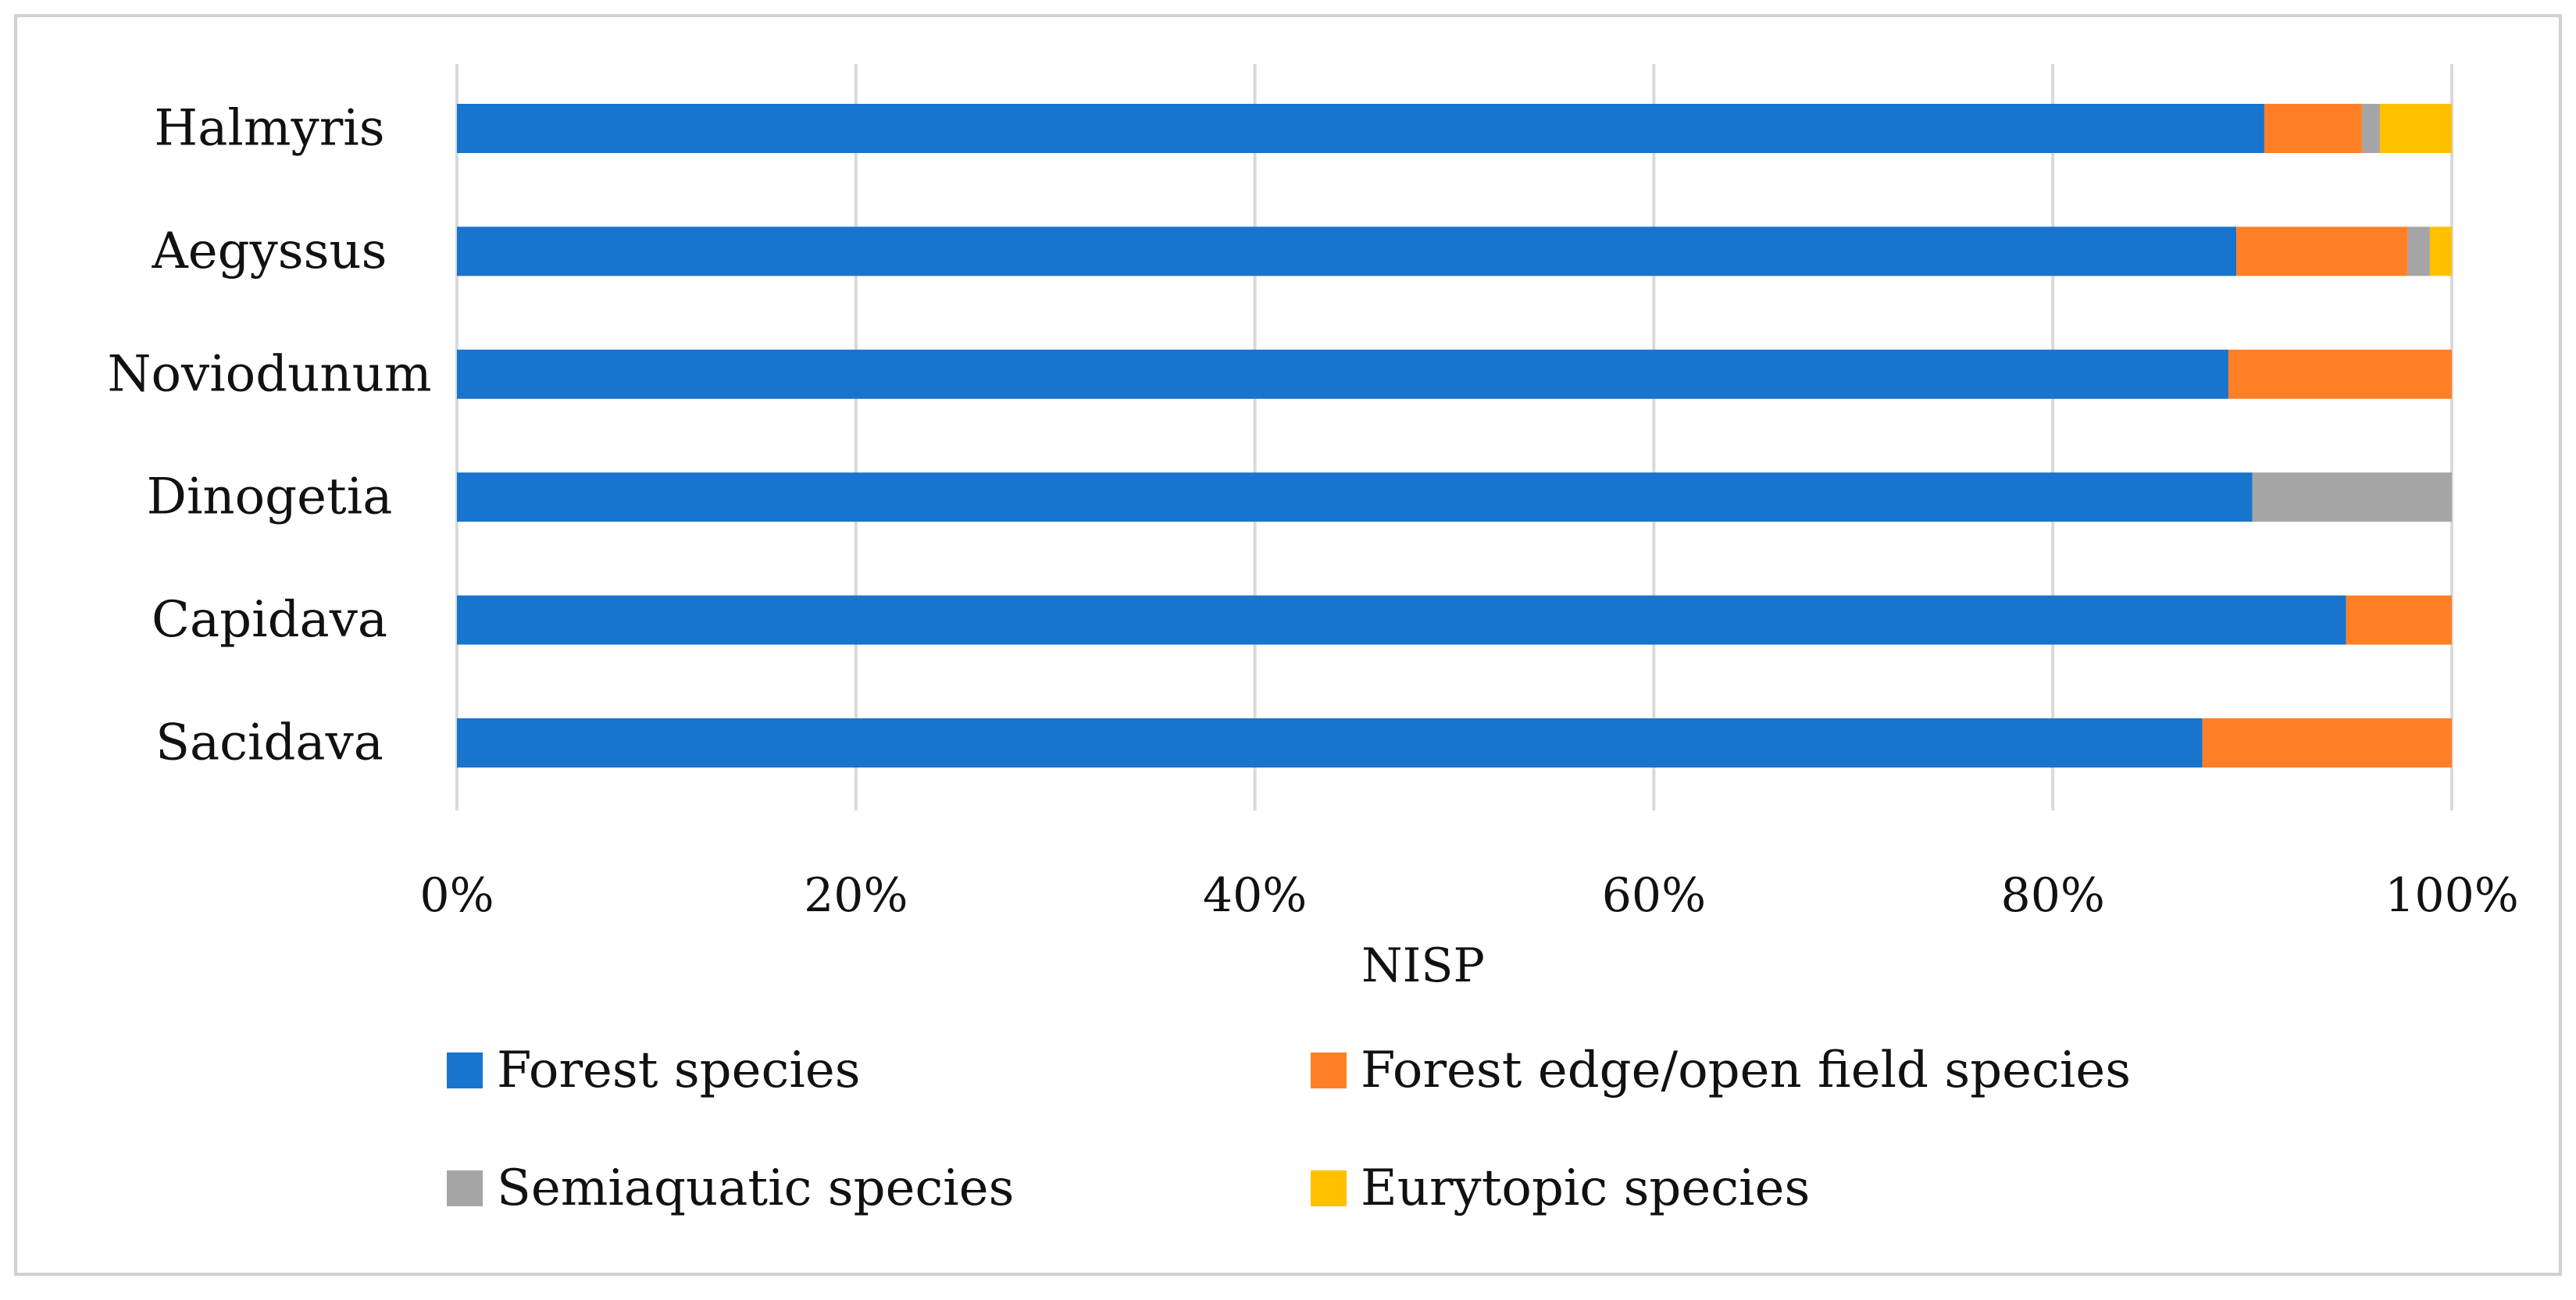 The width and height of the screenshot is (2576, 1300). Describe the element at coordinates (2053, 895) in the screenshot. I see `x-tick-label: 80%` at that location.